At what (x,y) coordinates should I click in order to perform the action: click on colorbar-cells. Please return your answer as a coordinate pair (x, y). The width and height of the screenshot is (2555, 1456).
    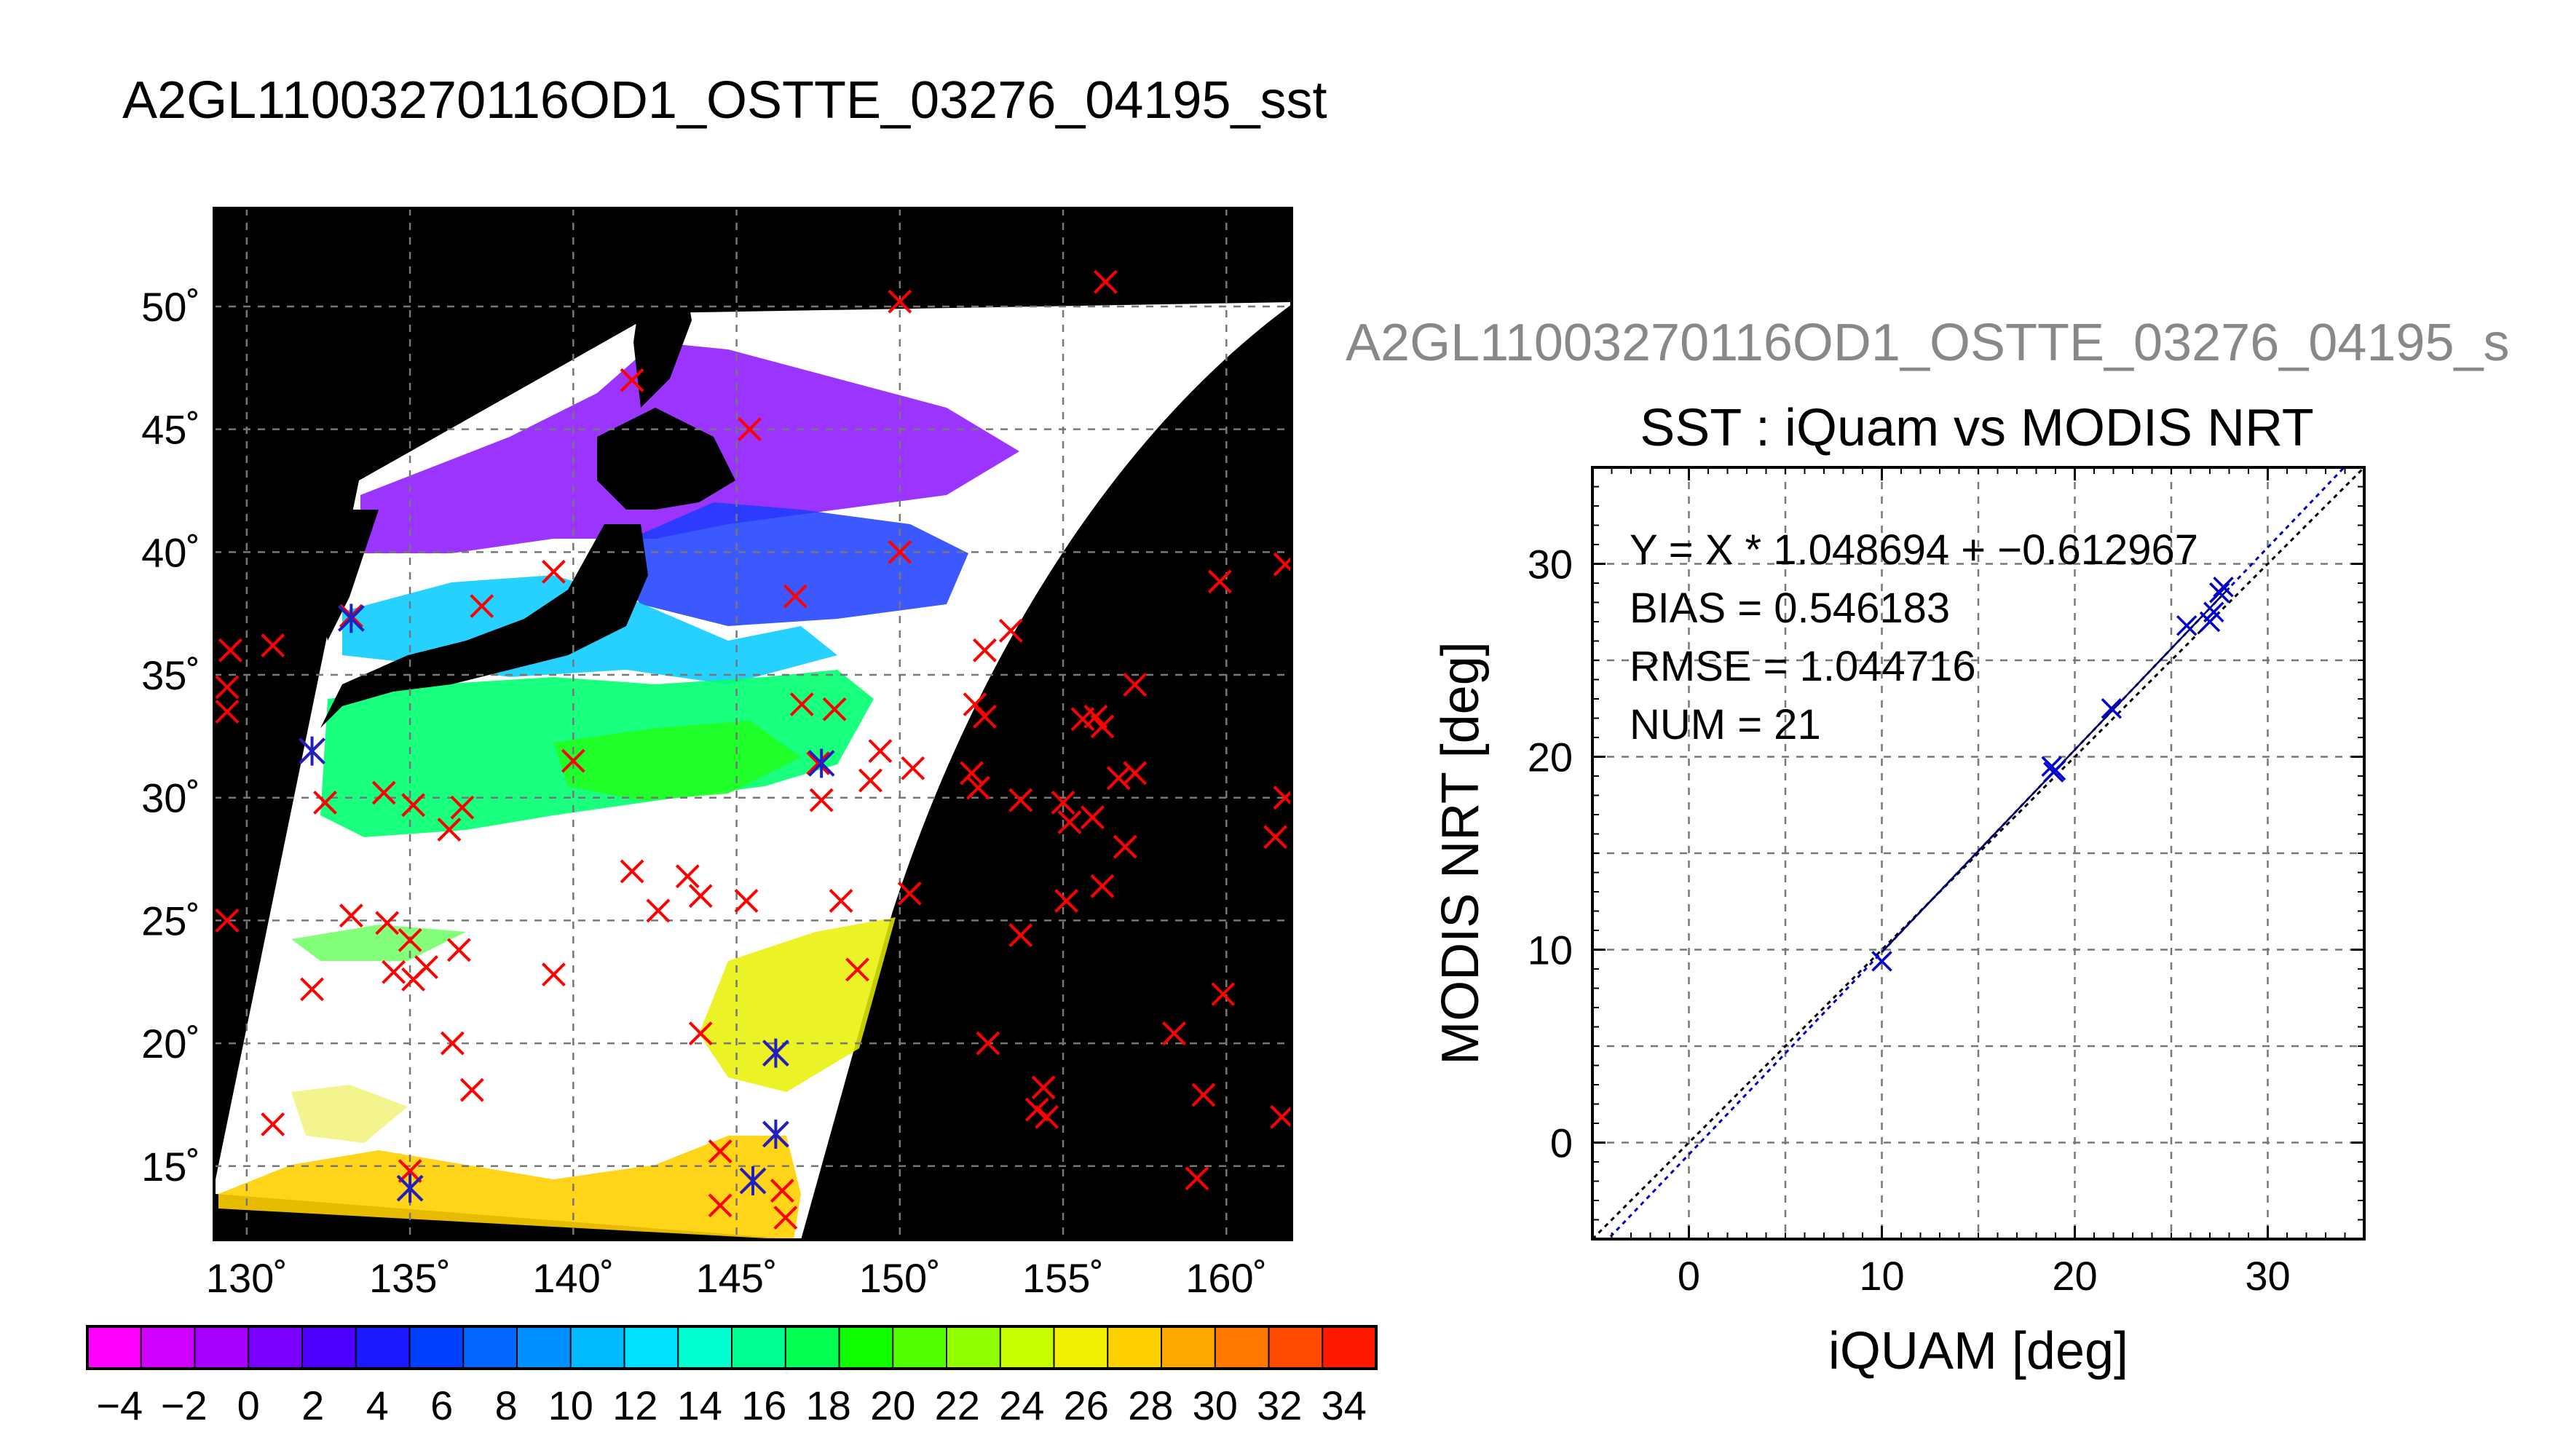
    Looking at the image, I should click on (732, 1347).